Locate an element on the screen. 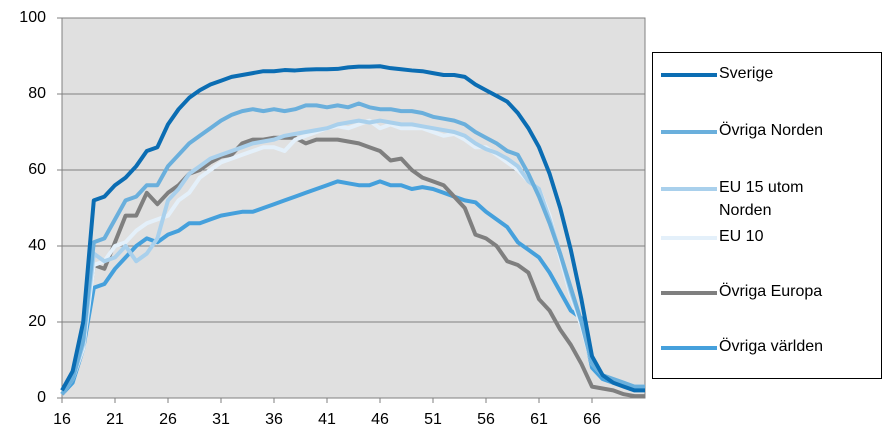  y-tick-label: 0 is located at coordinates (41, 397).